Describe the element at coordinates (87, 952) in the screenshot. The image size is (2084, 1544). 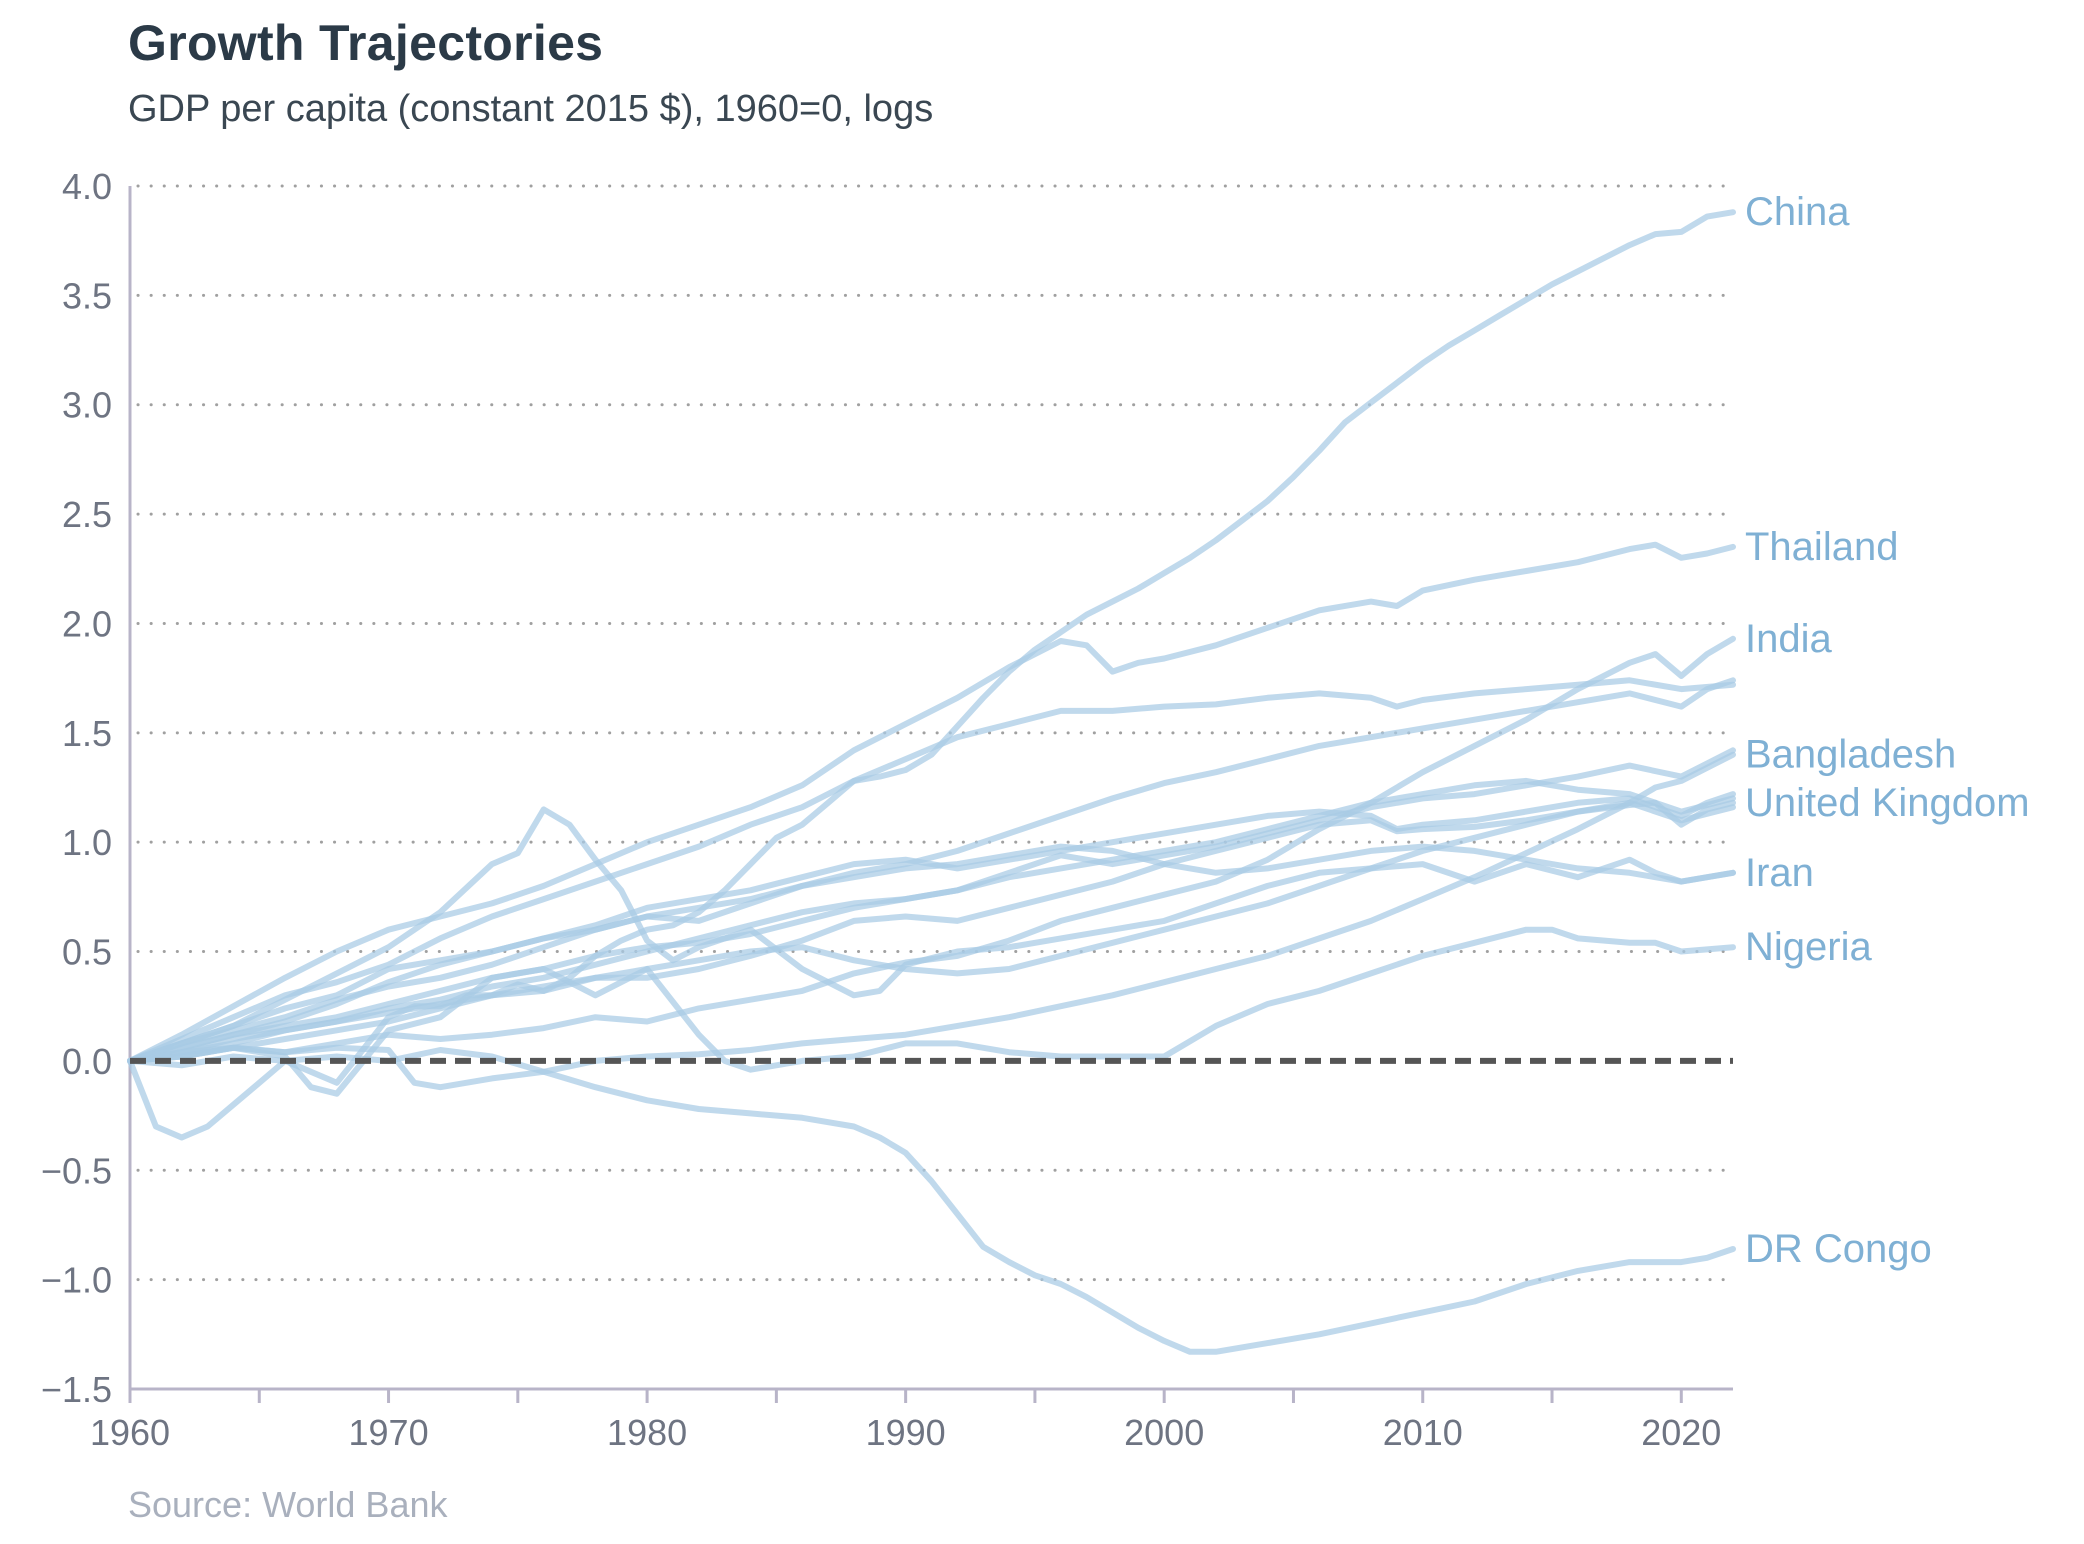
I see `y-tick-label: 0.5` at that location.